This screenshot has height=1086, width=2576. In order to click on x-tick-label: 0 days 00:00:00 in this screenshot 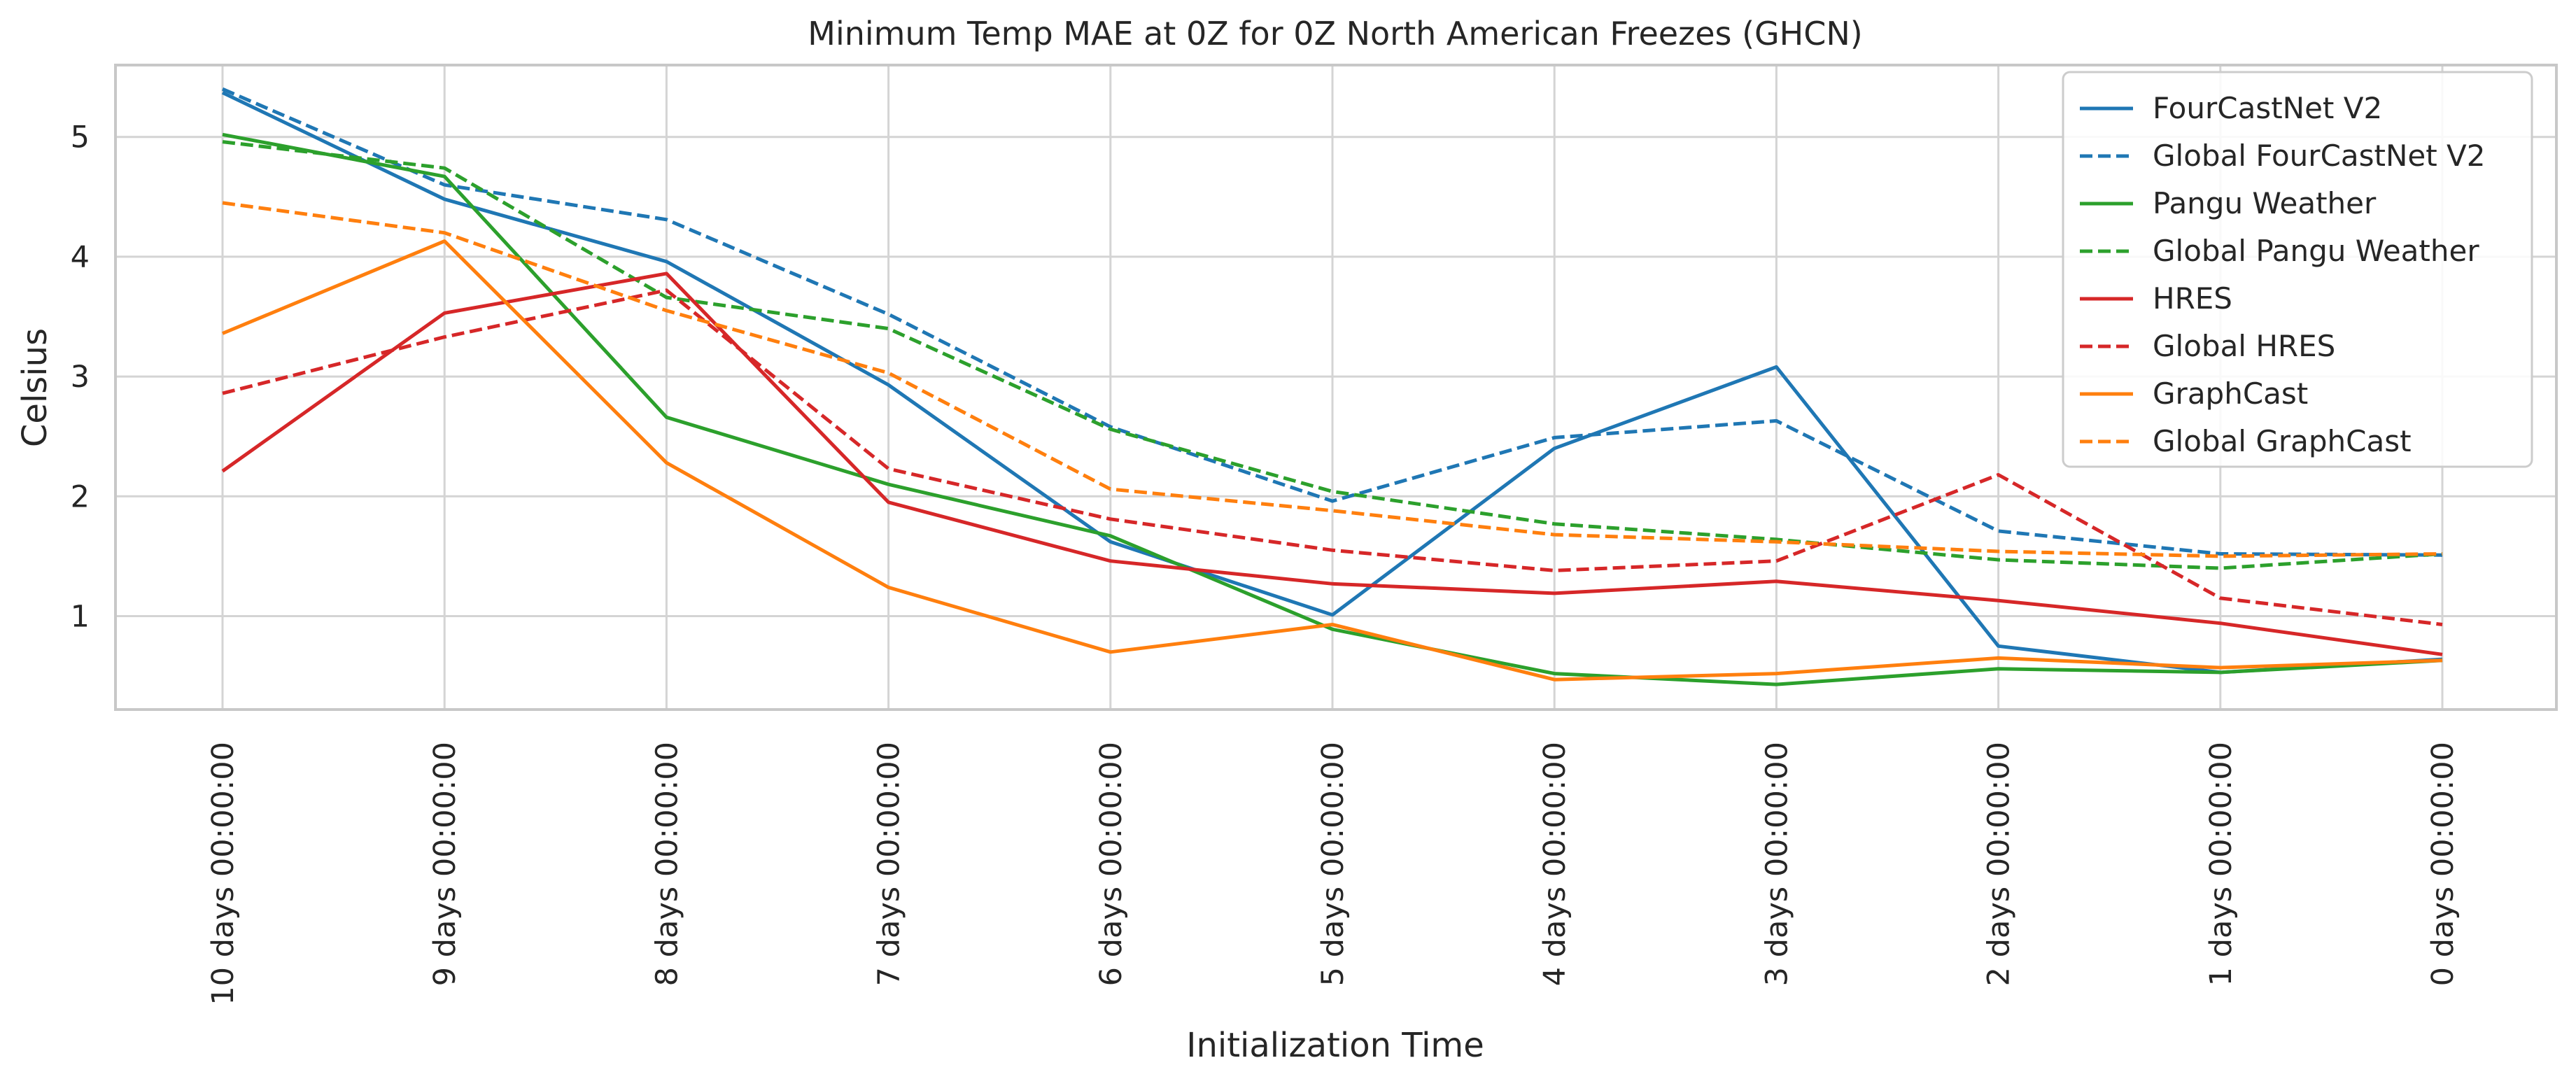, I will do `click(2443, 864)`.